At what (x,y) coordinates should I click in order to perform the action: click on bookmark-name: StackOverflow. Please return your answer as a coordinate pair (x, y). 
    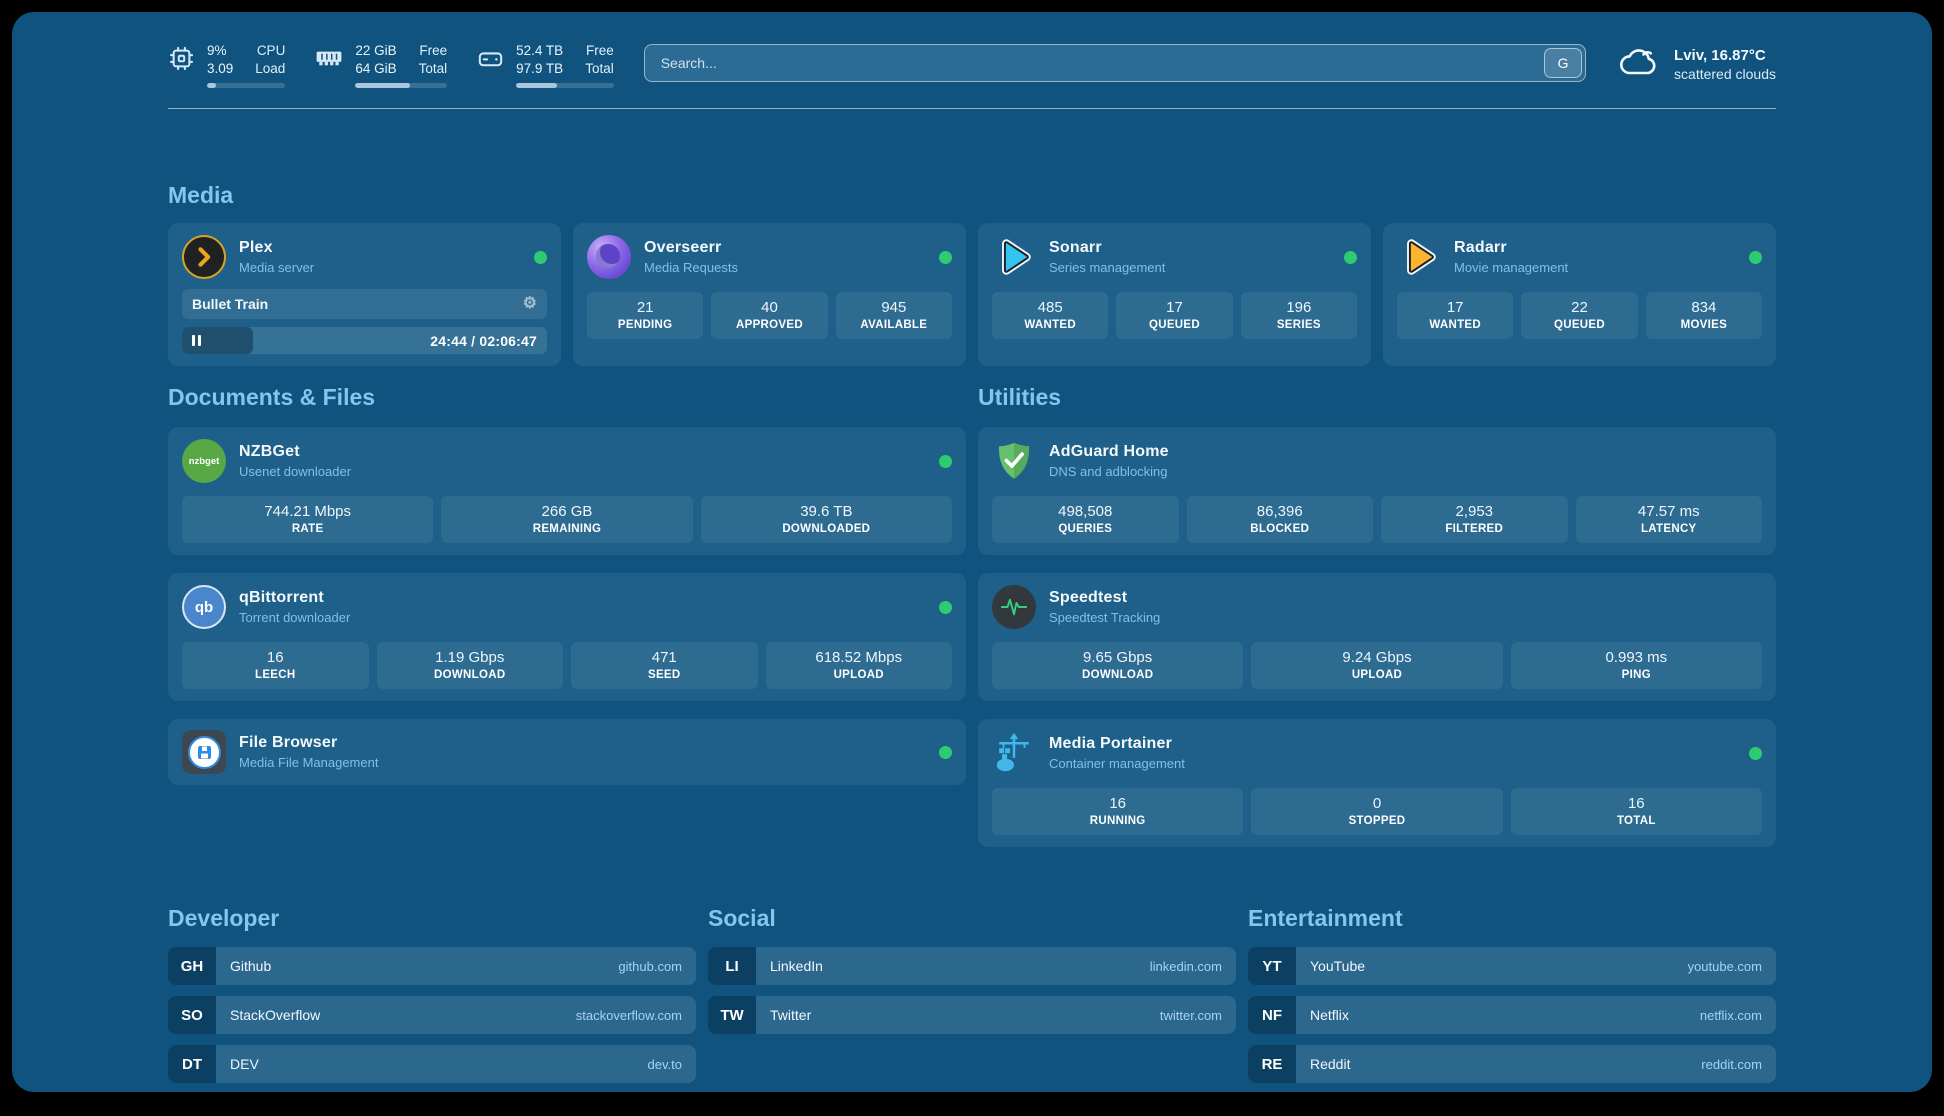
    Looking at the image, I should click on (275, 1015).